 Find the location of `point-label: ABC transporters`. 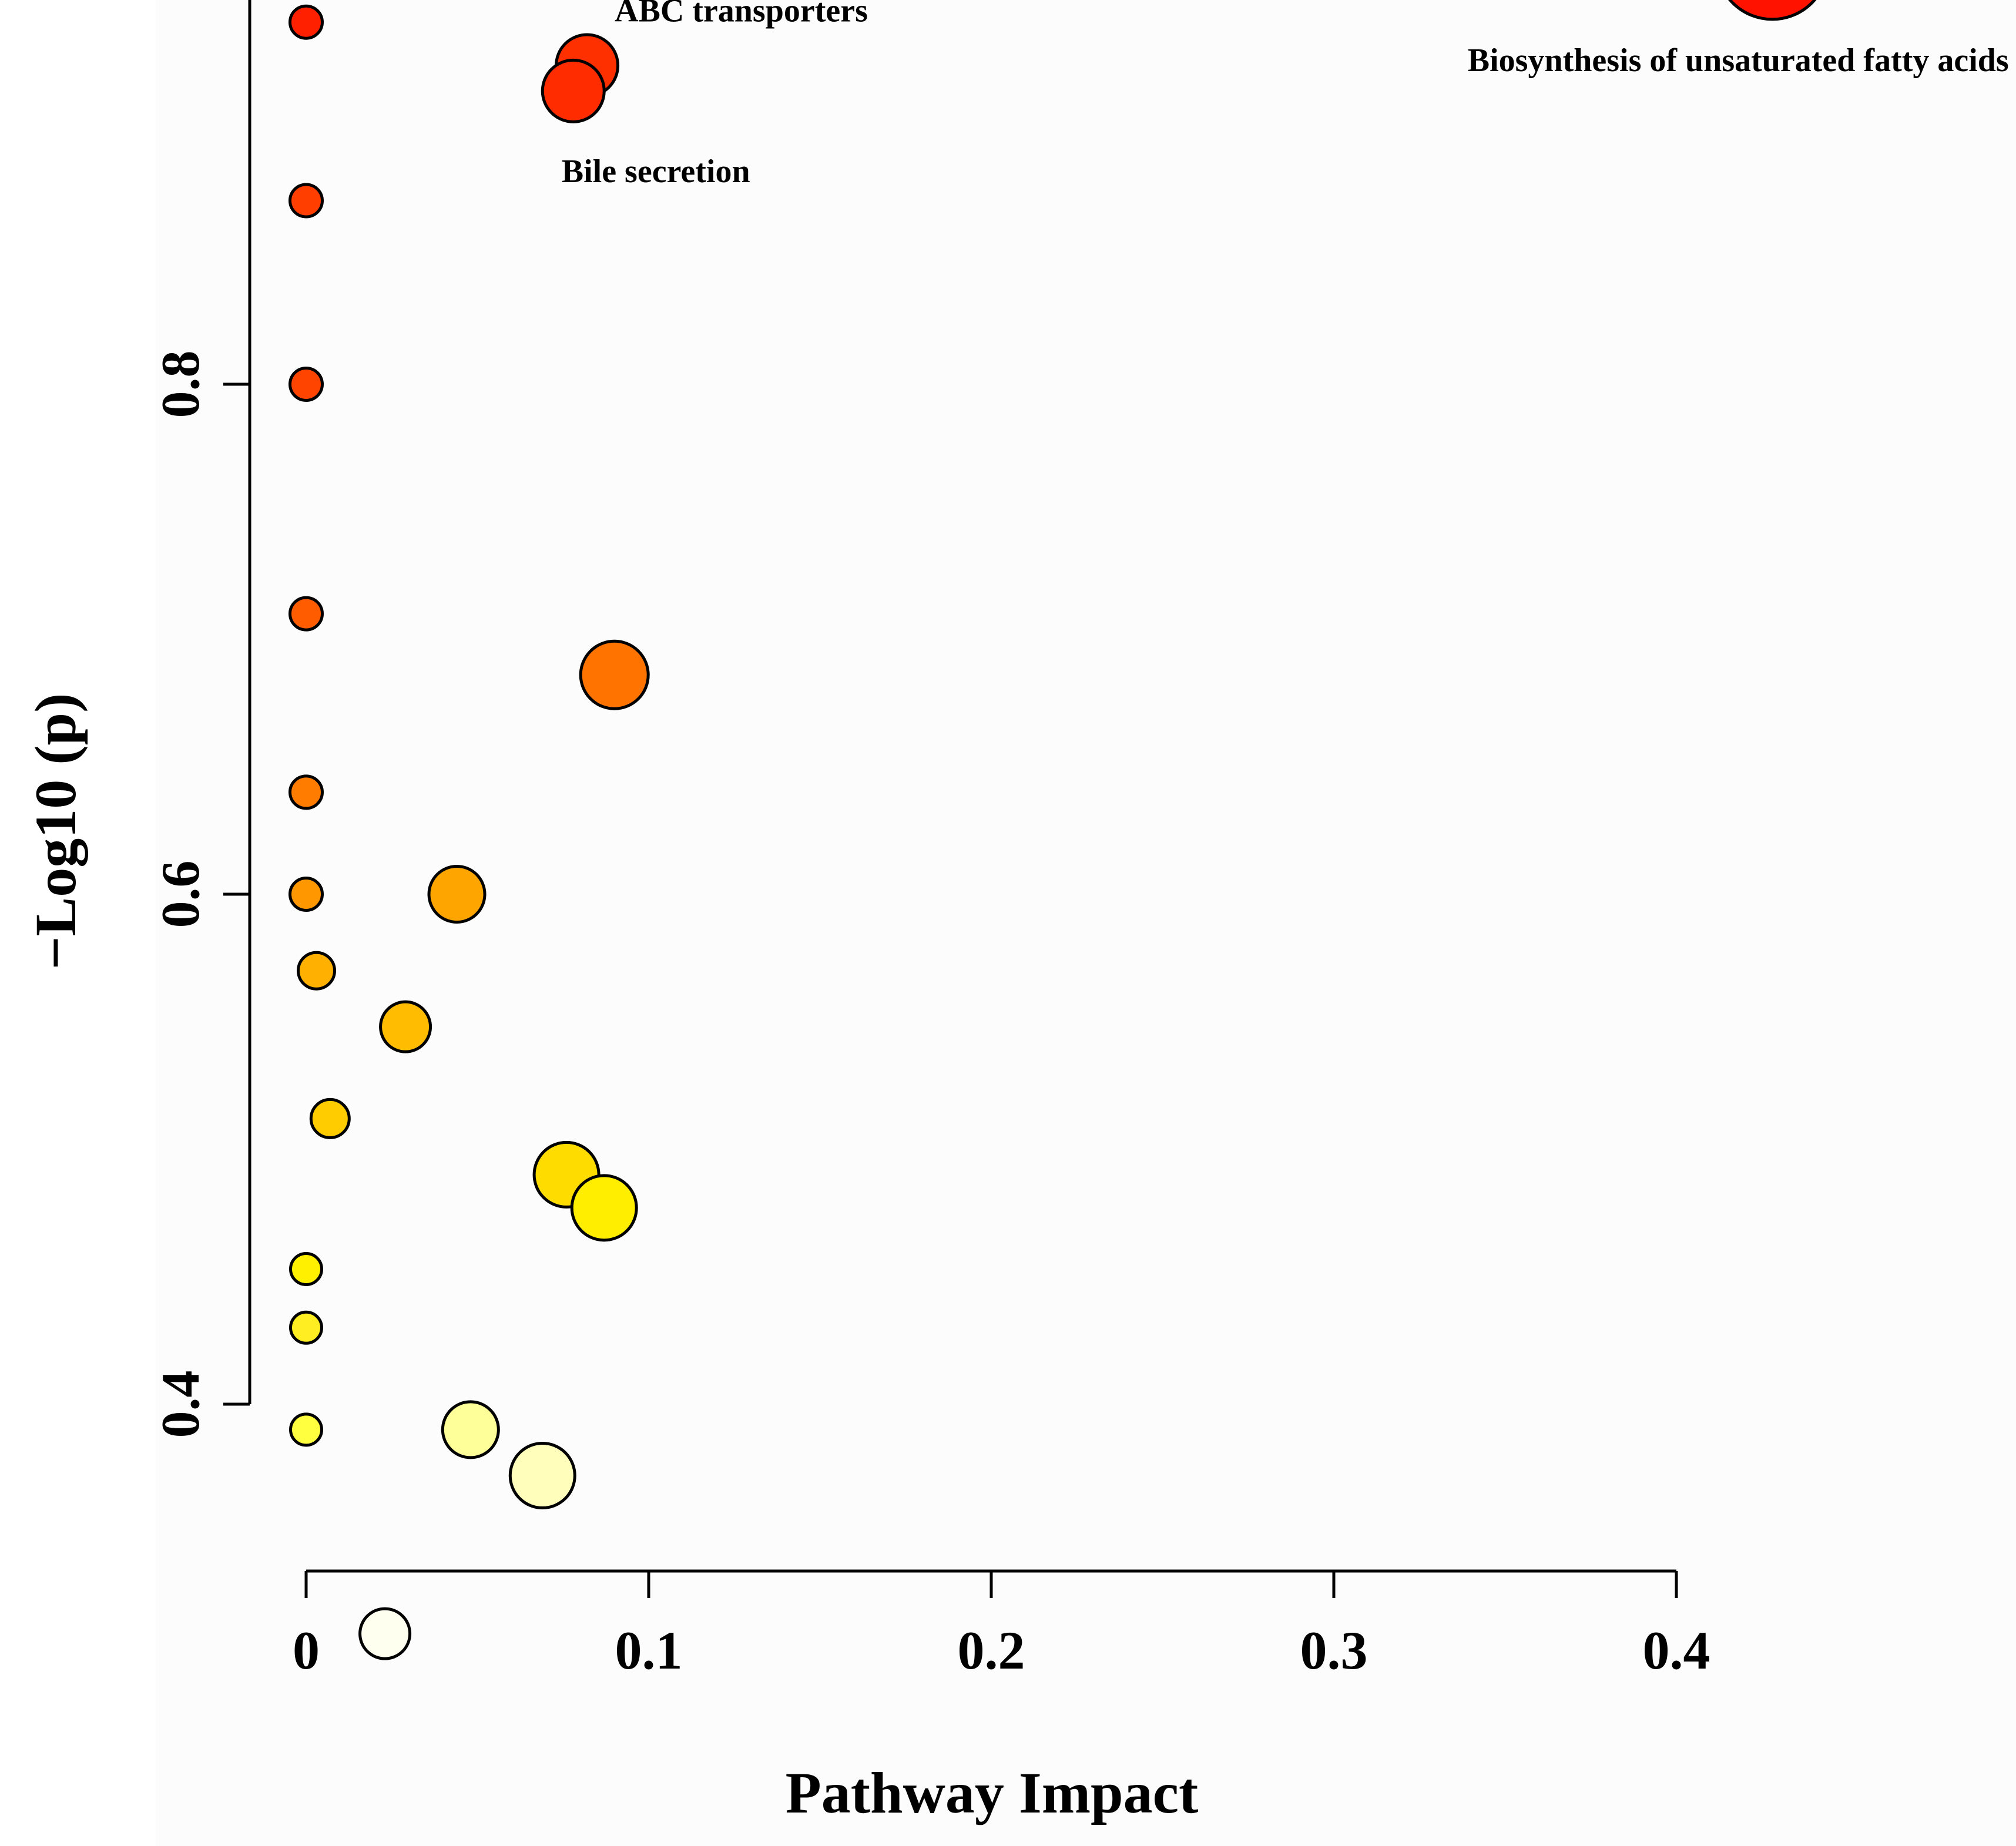

point-label: ABC transporters is located at coordinates (742, 15).